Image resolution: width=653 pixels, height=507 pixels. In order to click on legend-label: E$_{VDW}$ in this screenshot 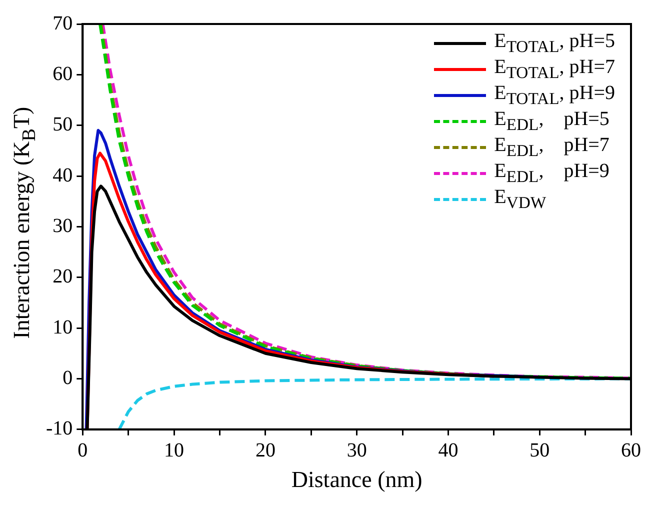, I will do `click(520, 199)`.